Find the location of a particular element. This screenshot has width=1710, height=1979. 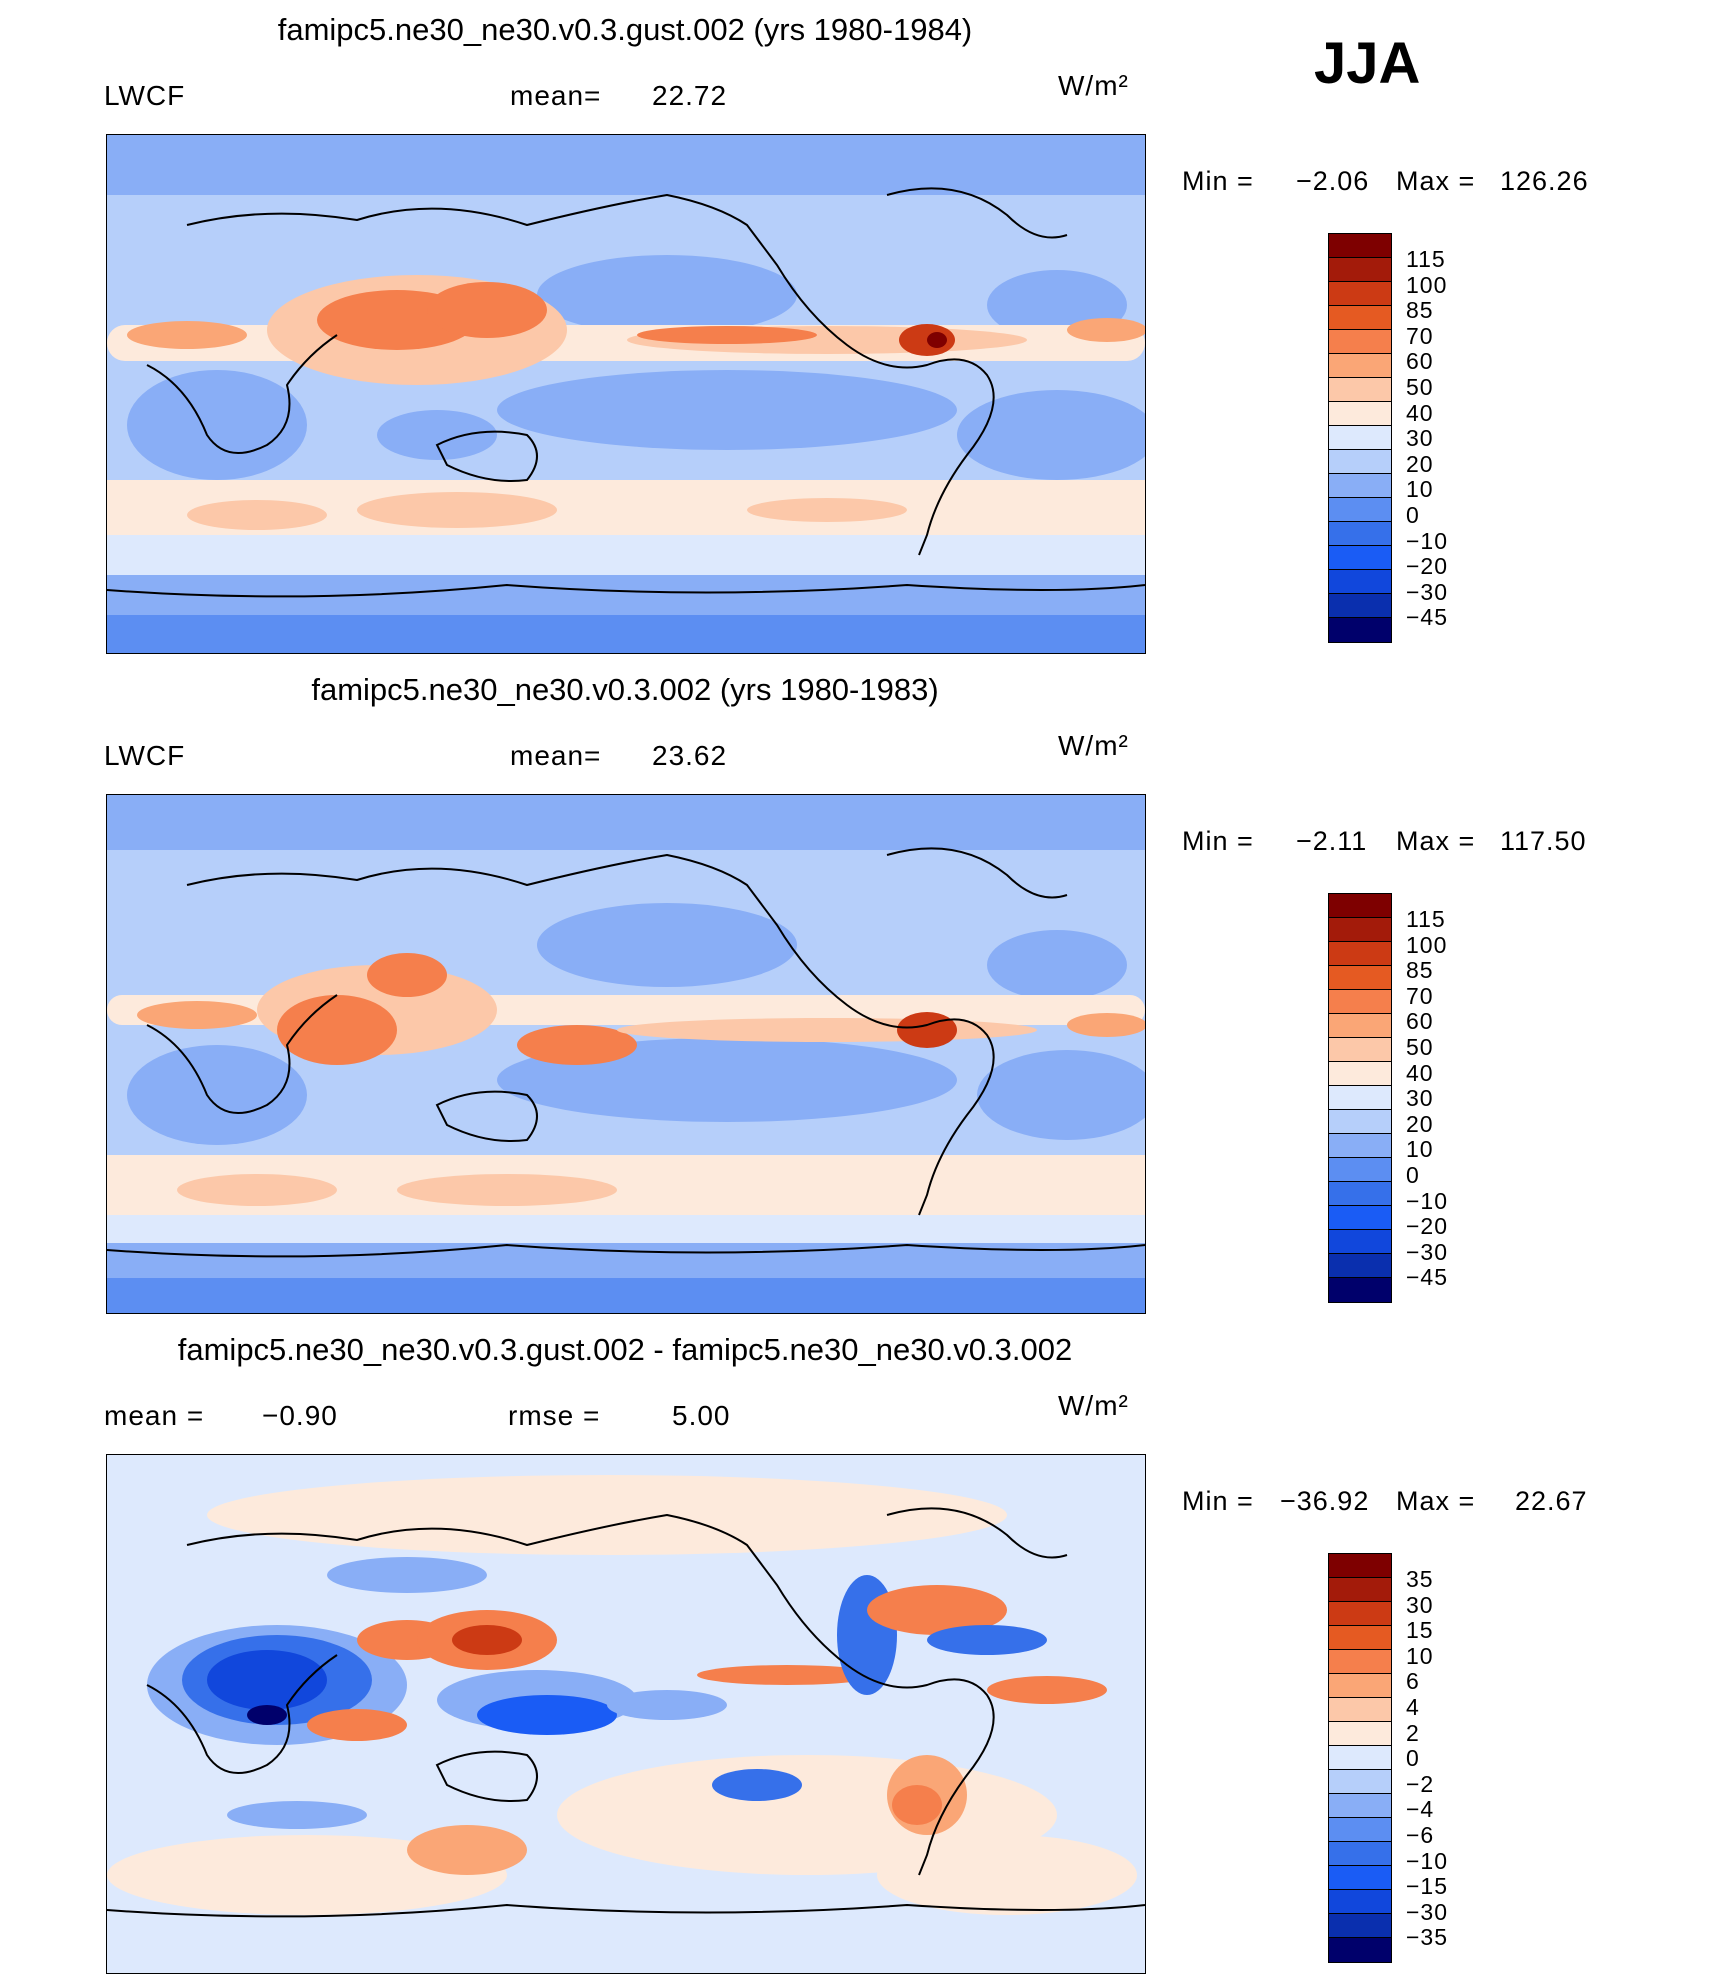

panel3-rmse-value: 5.00 is located at coordinates (701, 1415).